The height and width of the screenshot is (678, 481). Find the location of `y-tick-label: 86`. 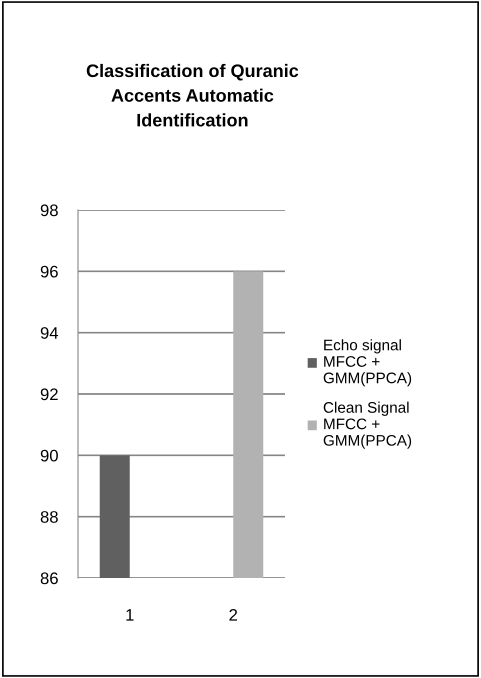

y-tick-label: 86 is located at coordinates (49, 578).